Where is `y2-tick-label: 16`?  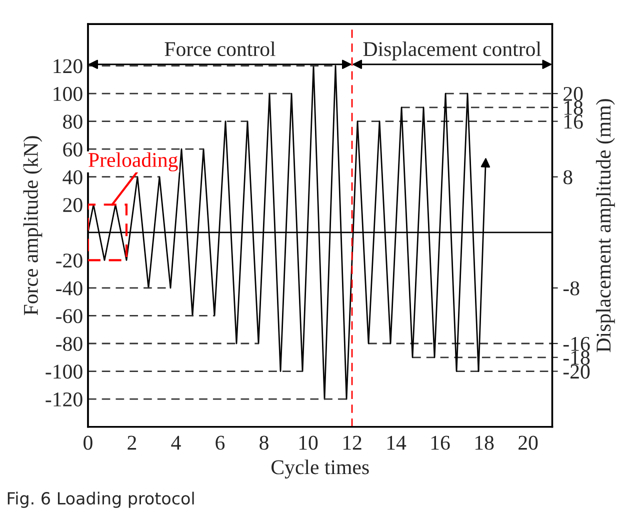
y2-tick-label: 16 is located at coordinates (573, 121).